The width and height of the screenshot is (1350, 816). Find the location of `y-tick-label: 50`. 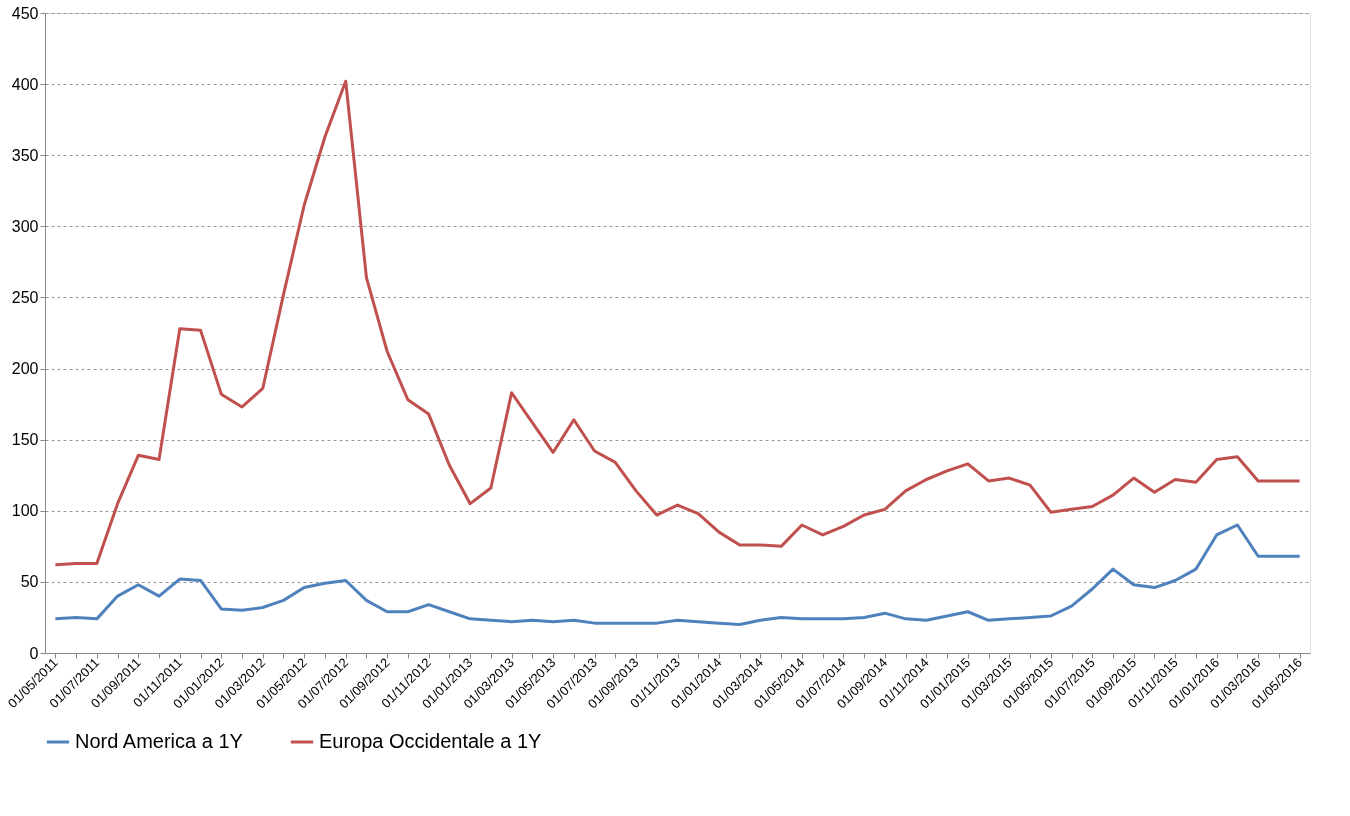

y-tick-label: 50 is located at coordinates (29, 582).